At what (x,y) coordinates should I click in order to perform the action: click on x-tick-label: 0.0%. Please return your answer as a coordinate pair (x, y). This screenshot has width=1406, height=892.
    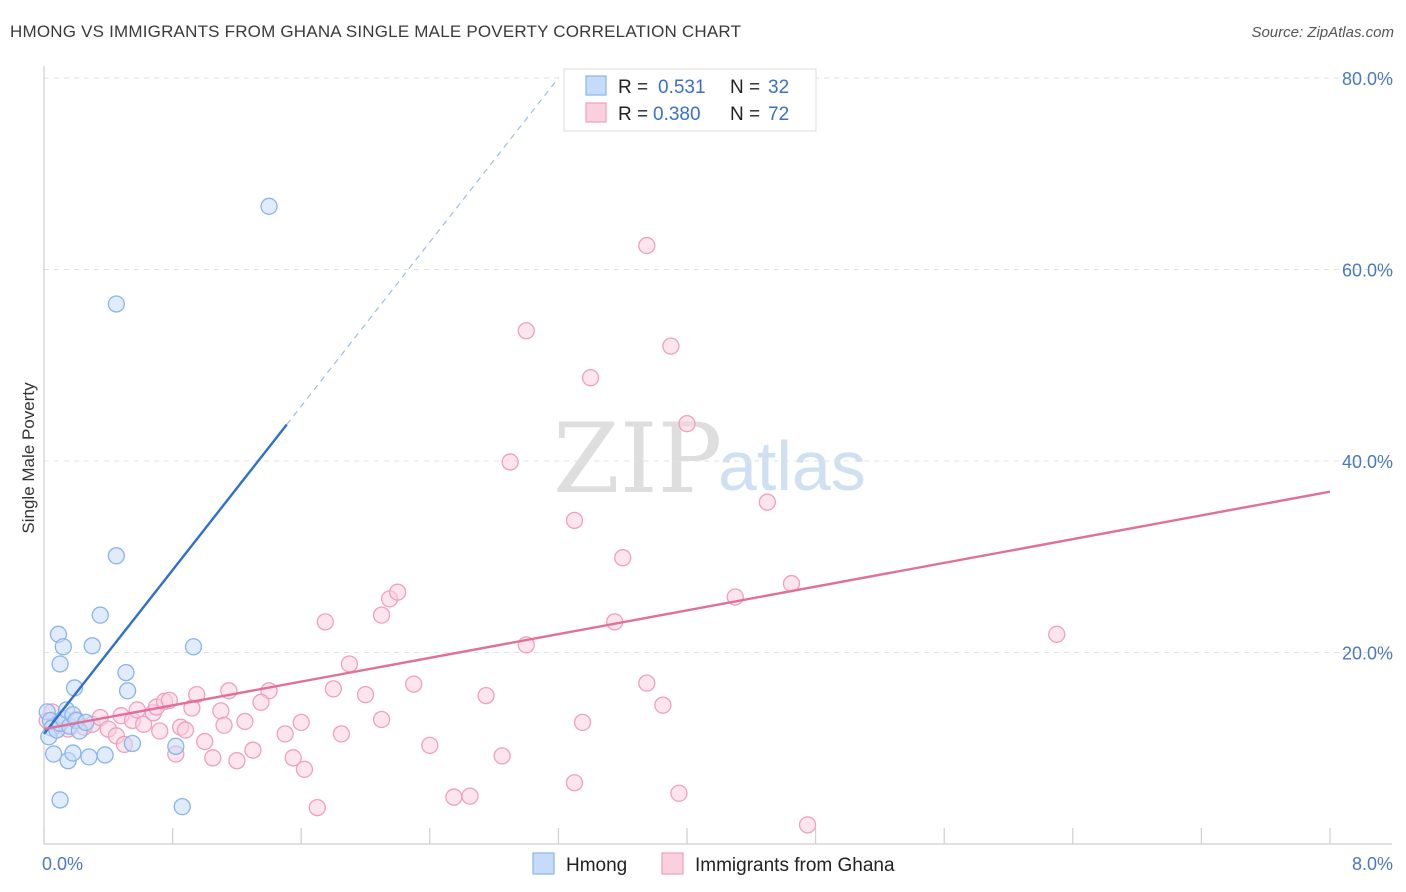
    Looking at the image, I should click on (62, 864).